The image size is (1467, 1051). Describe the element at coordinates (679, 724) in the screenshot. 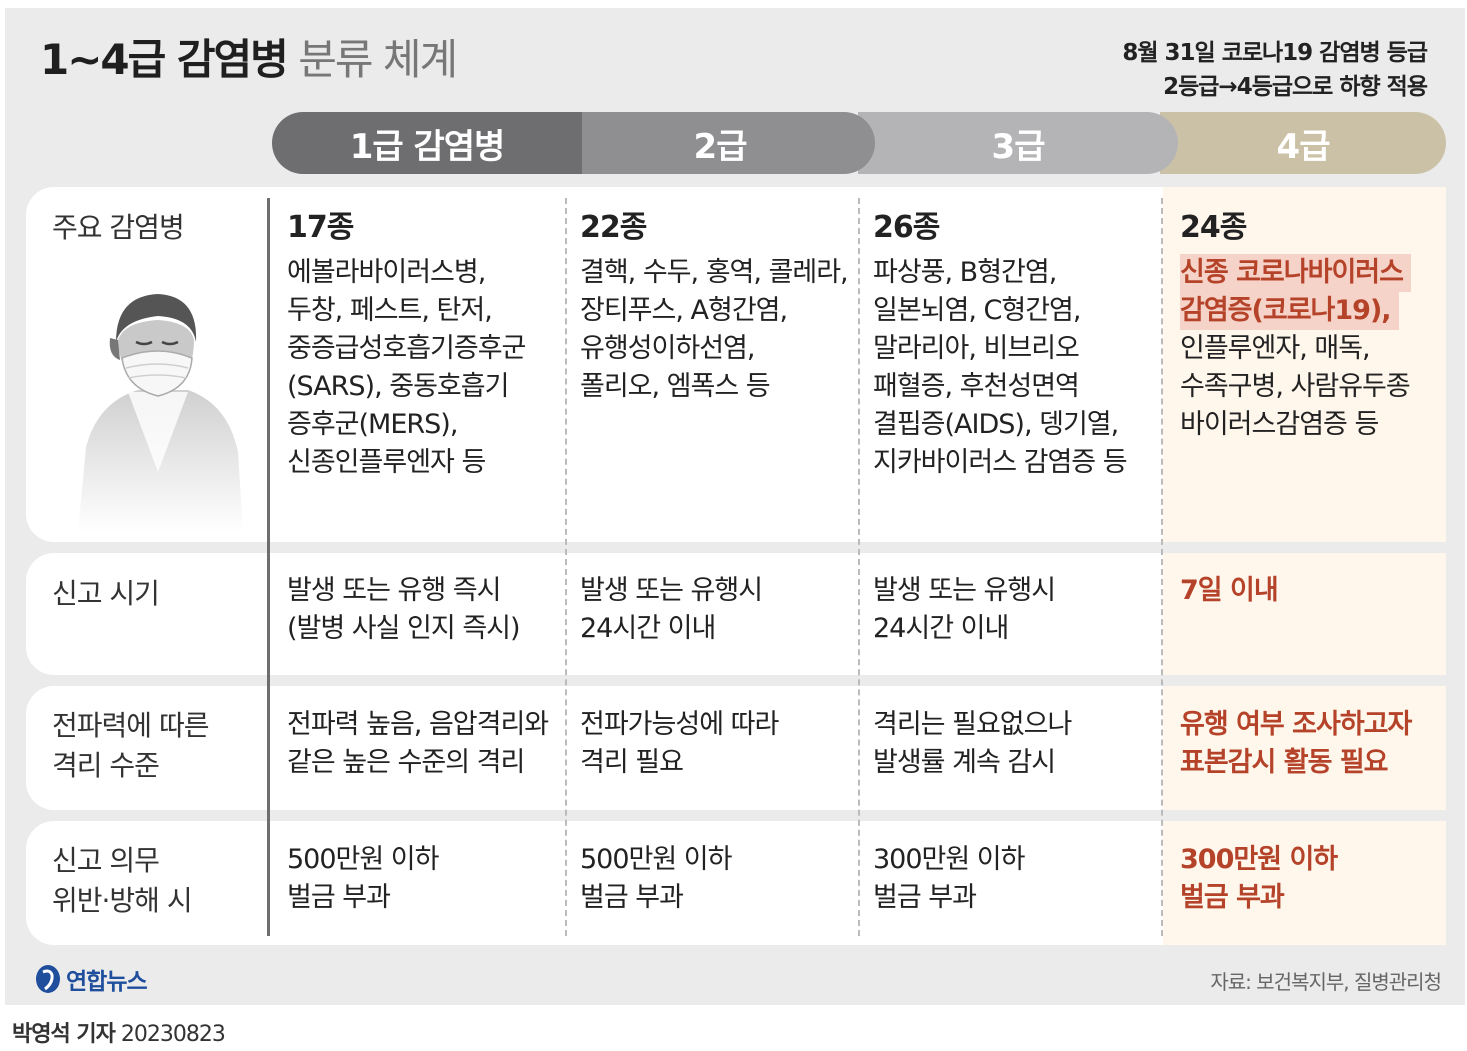

I see `text-line: 전파가능성에 따라` at that location.